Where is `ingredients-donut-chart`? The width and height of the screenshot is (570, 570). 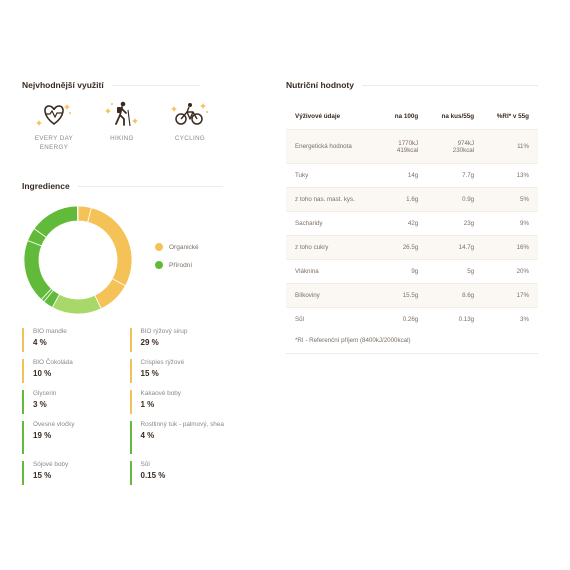 ingredients-donut-chart is located at coordinates (78, 260).